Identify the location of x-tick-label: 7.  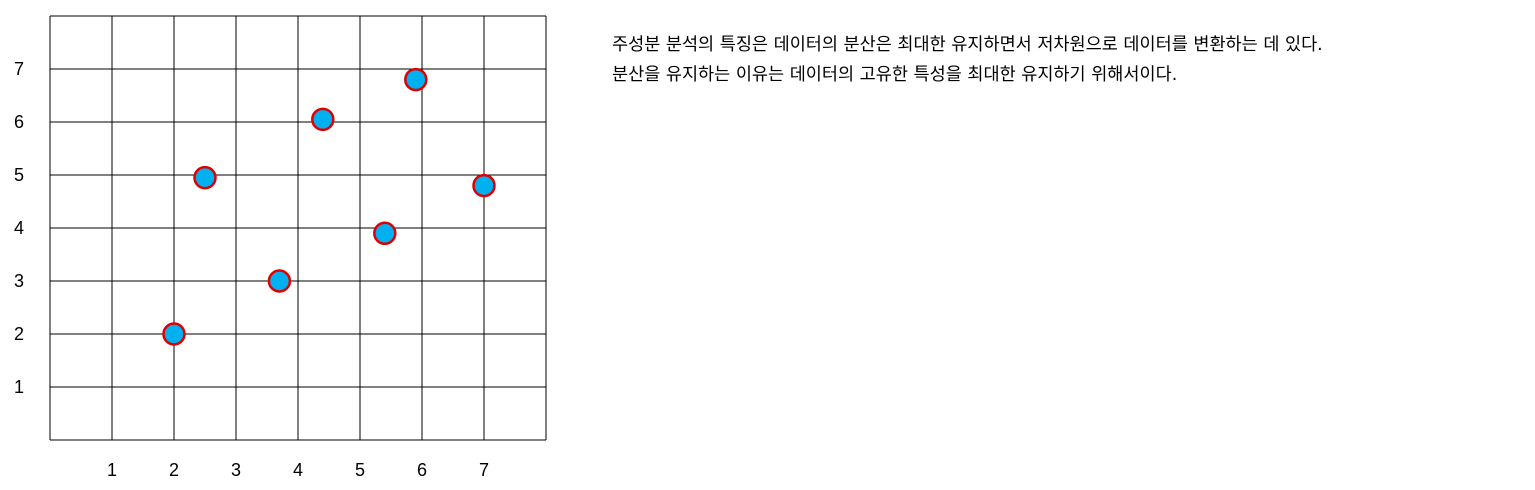
(484, 470).